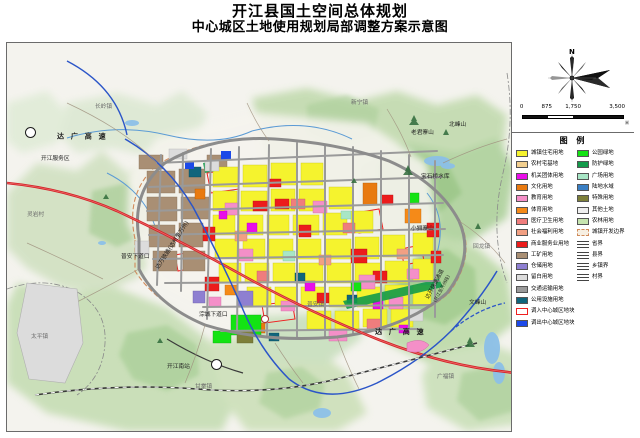 This screenshot has height=438, width=640. I want to click on label-village-c: 太平镇, so click(40, 337).